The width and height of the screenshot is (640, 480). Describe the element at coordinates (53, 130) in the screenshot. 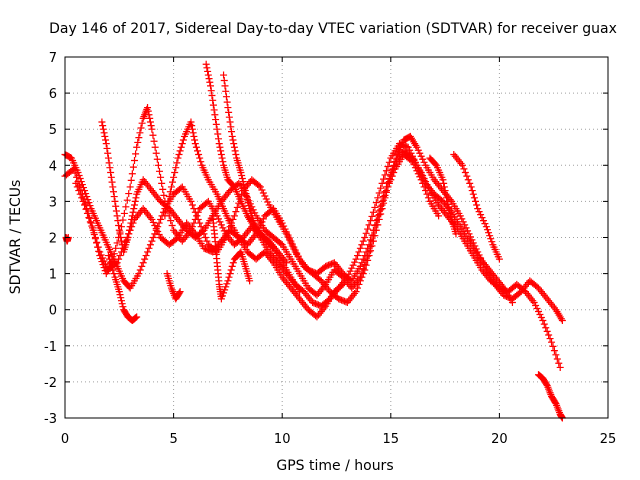

I see `y-tick-label: 5` at that location.